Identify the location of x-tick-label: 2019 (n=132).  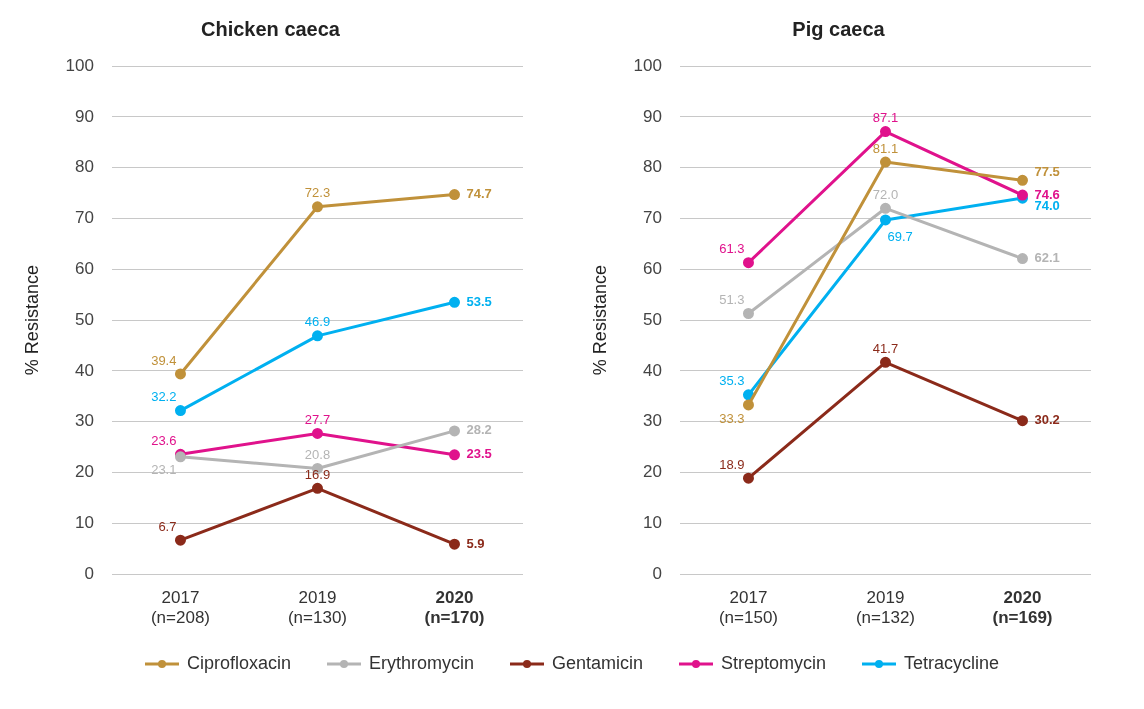
(885, 608).